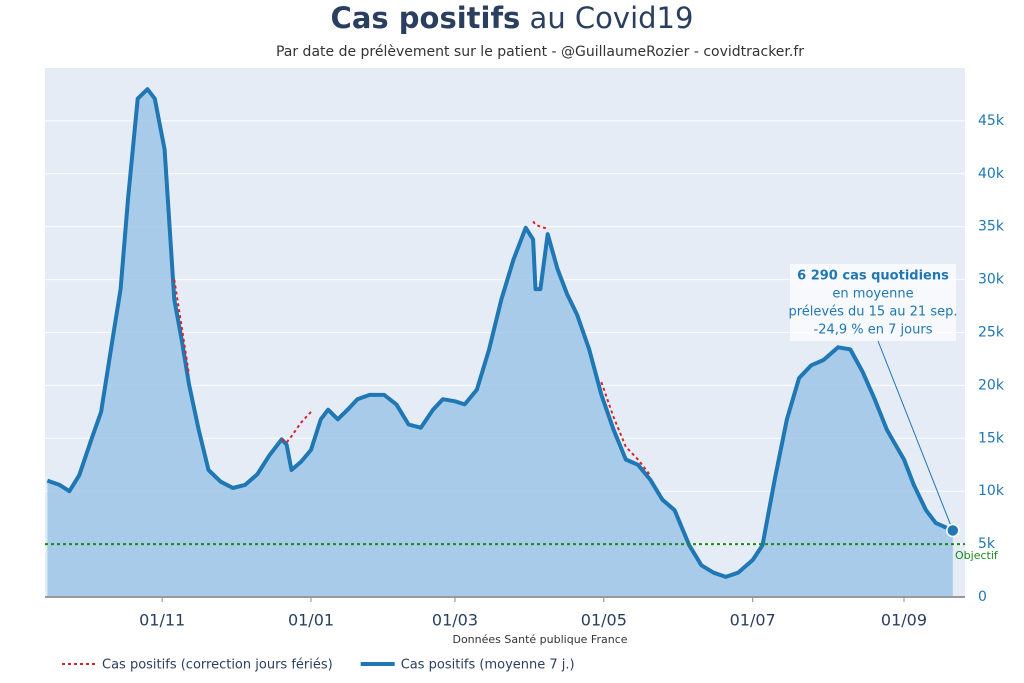 This screenshot has width=1024, height=683. I want to click on y-tick-label: 35k, so click(991, 227).